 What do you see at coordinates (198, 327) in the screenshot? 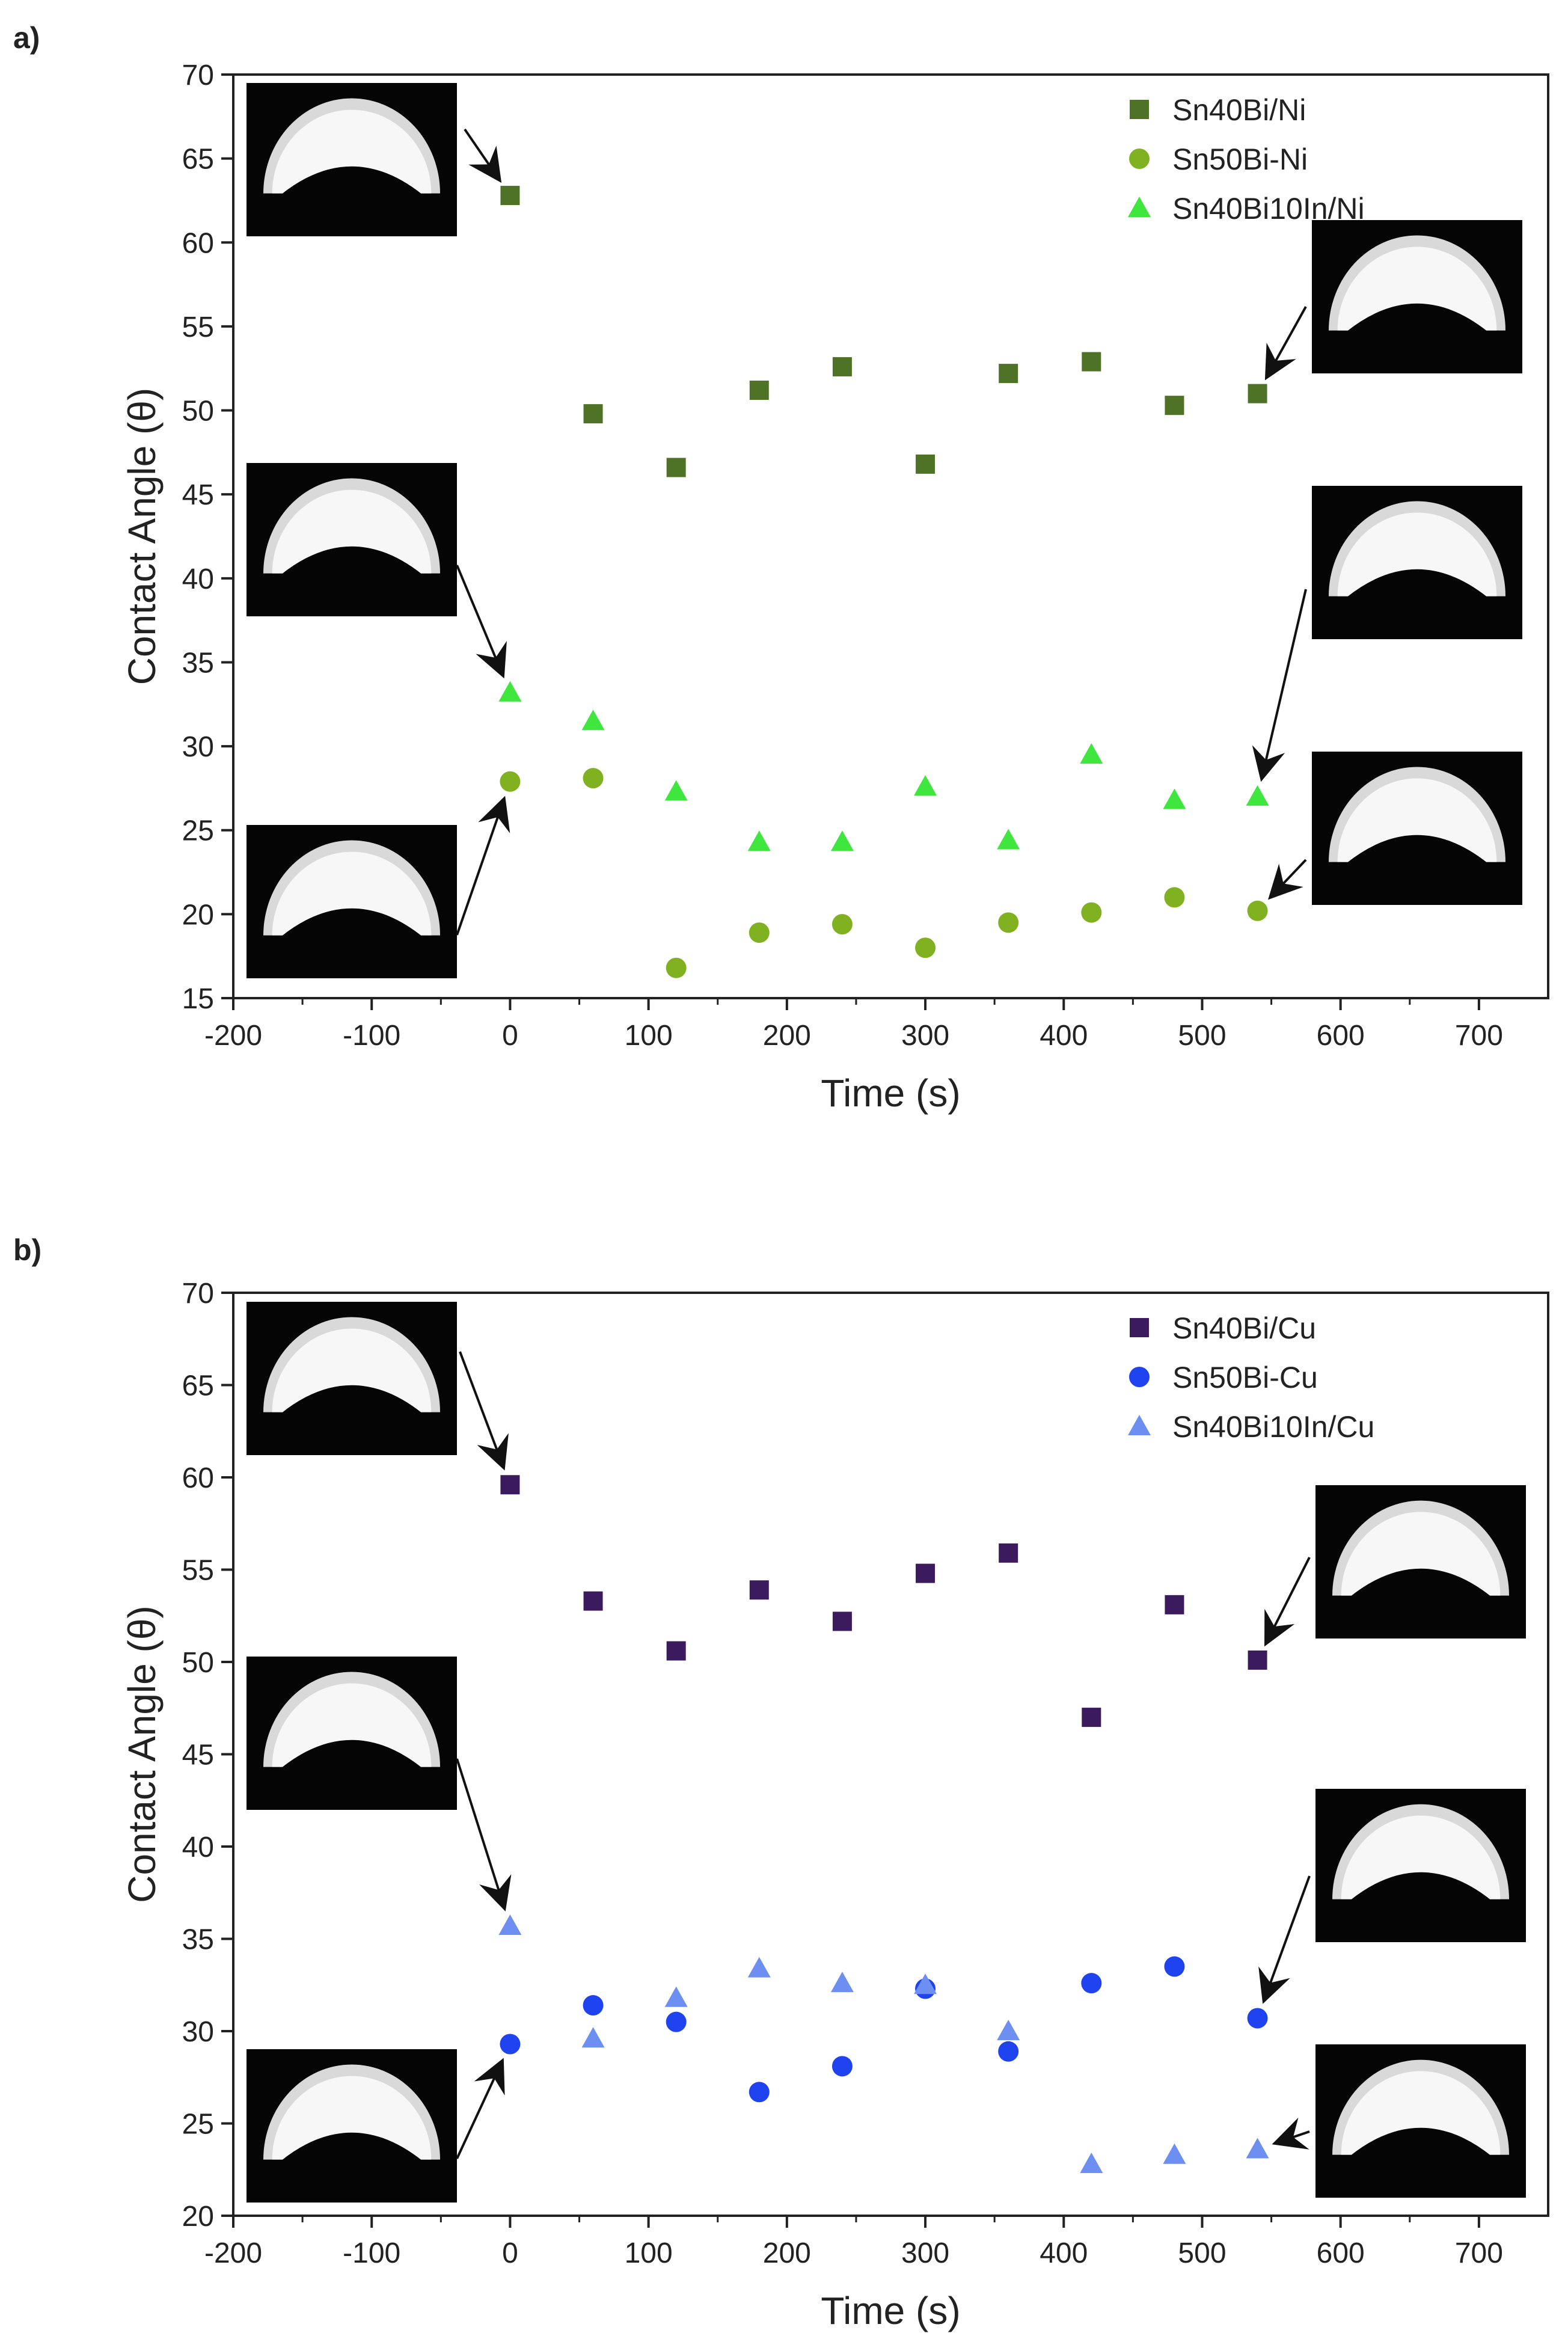
I see `y-tick-label: 55` at bounding box center [198, 327].